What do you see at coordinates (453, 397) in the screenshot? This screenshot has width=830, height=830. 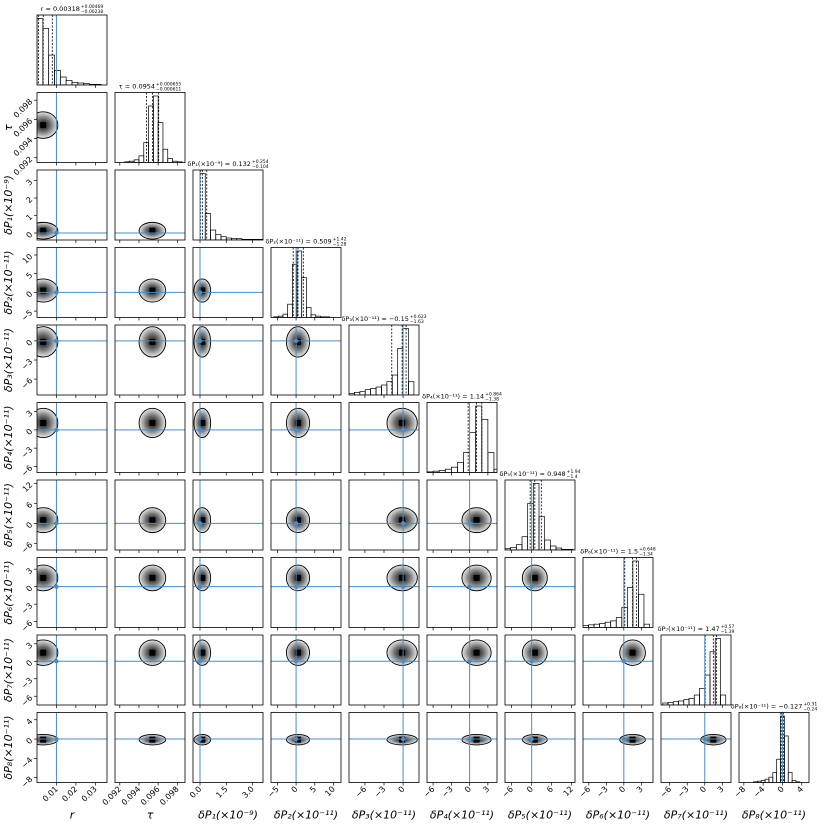 I see `hist-title: δP₄(×10⁻¹¹) = 1.14` at bounding box center [453, 397].